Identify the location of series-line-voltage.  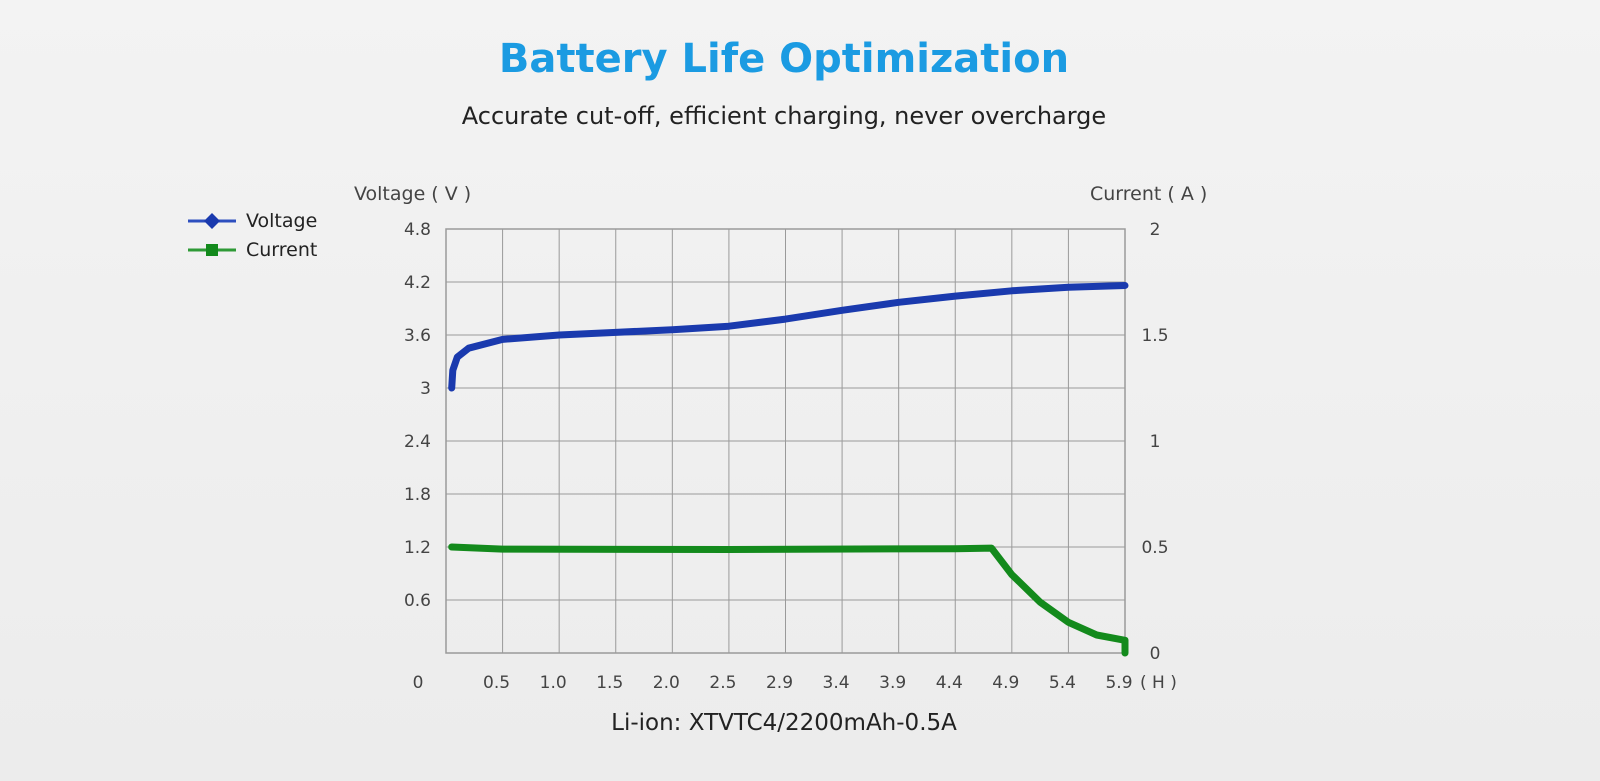
(788, 337).